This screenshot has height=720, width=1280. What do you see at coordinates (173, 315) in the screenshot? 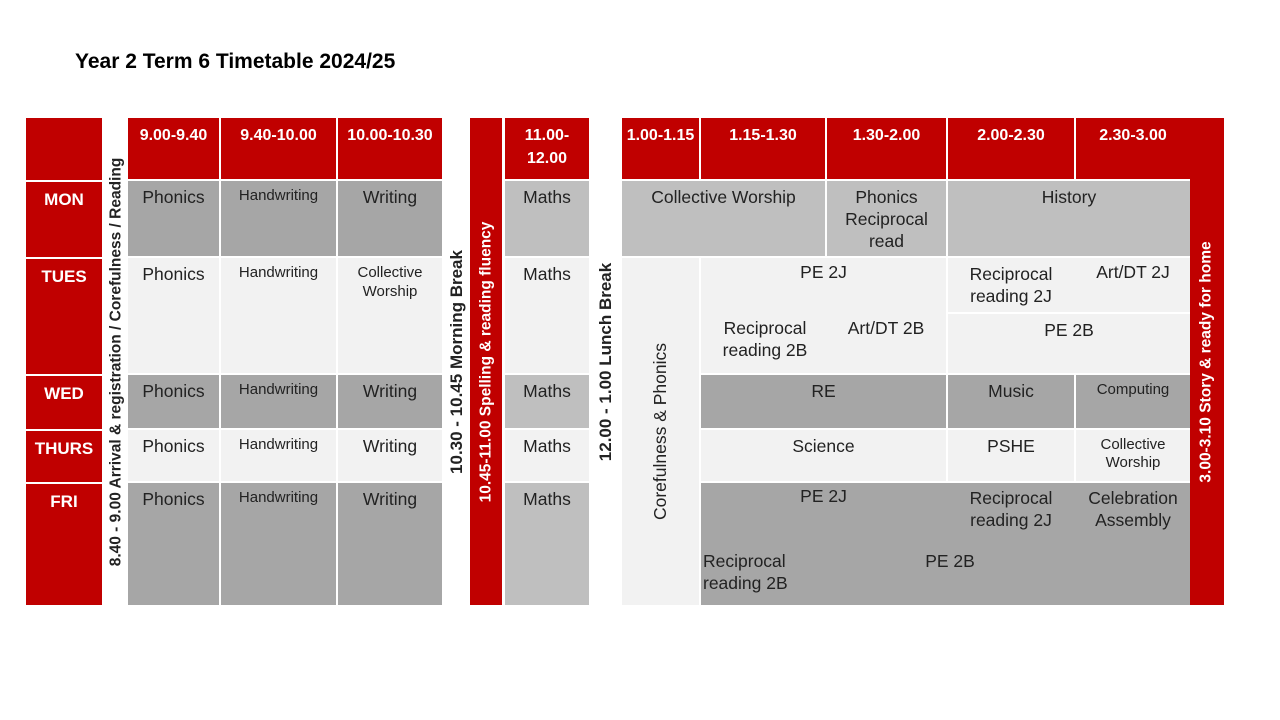
I see `tues-phonics: Phonics` at bounding box center [173, 315].